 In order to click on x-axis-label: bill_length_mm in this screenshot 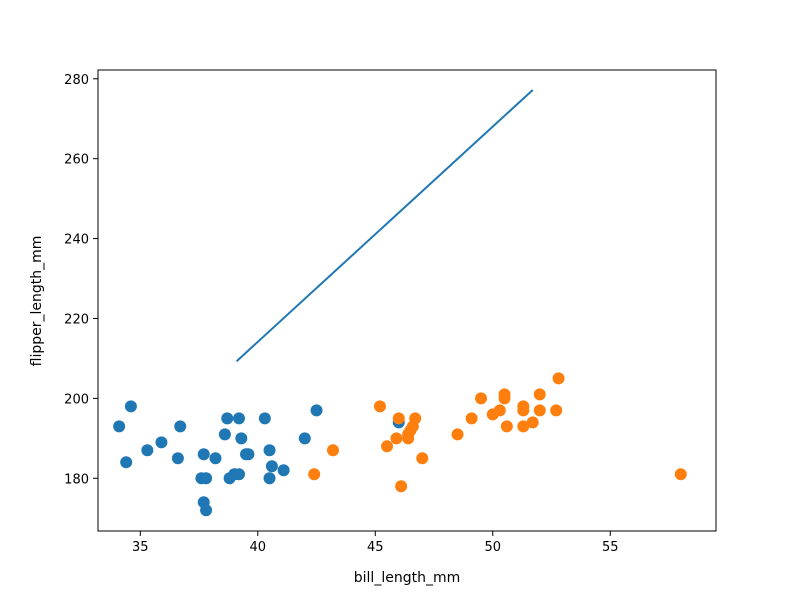, I will do `click(407, 578)`.